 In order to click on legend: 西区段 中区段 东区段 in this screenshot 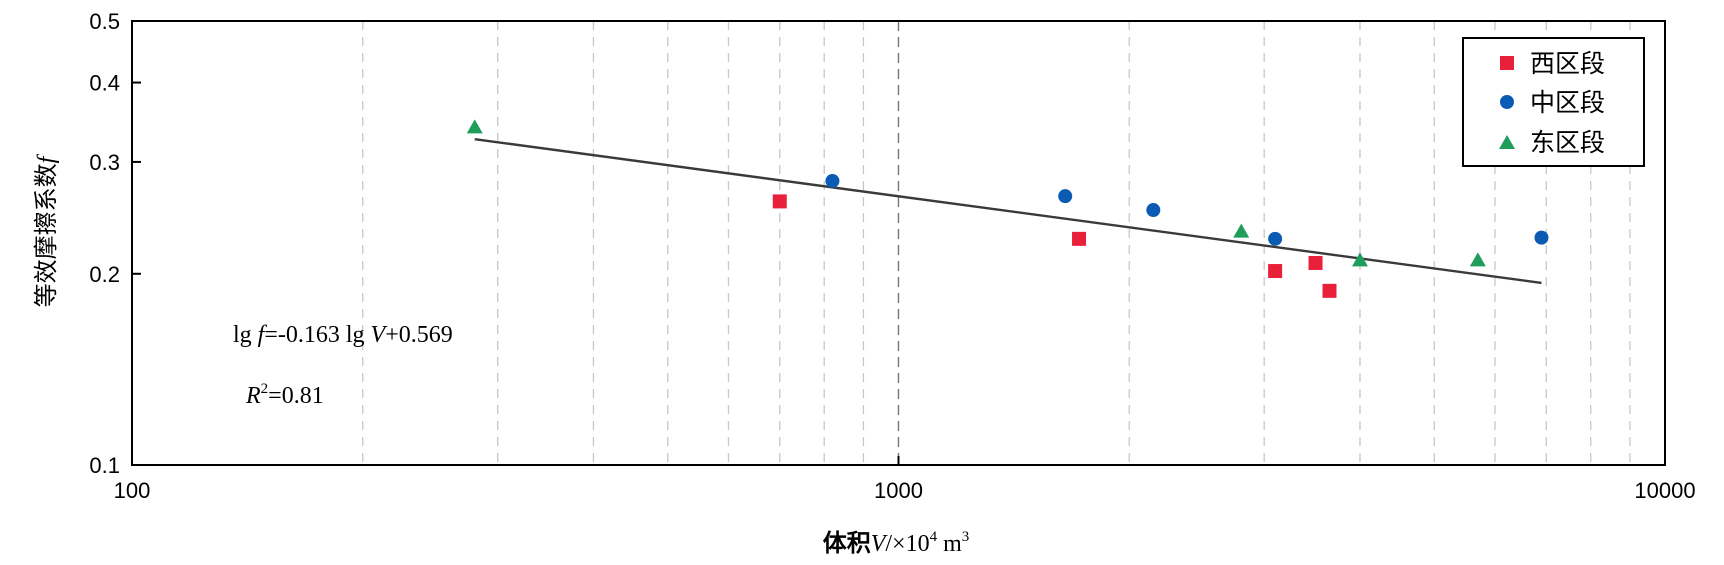, I will do `click(1553, 102)`.